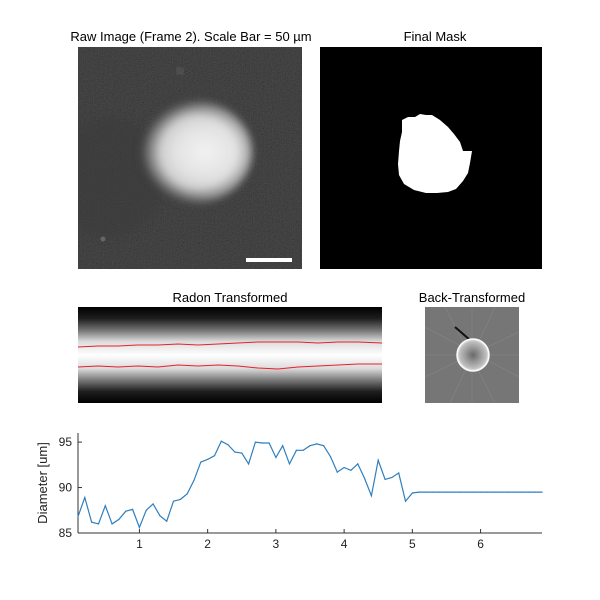 The image size is (600, 600). What do you see at coordinates (230, 355) in the screenshot?
I see `radon-transform` at bounding box center [230, 355].